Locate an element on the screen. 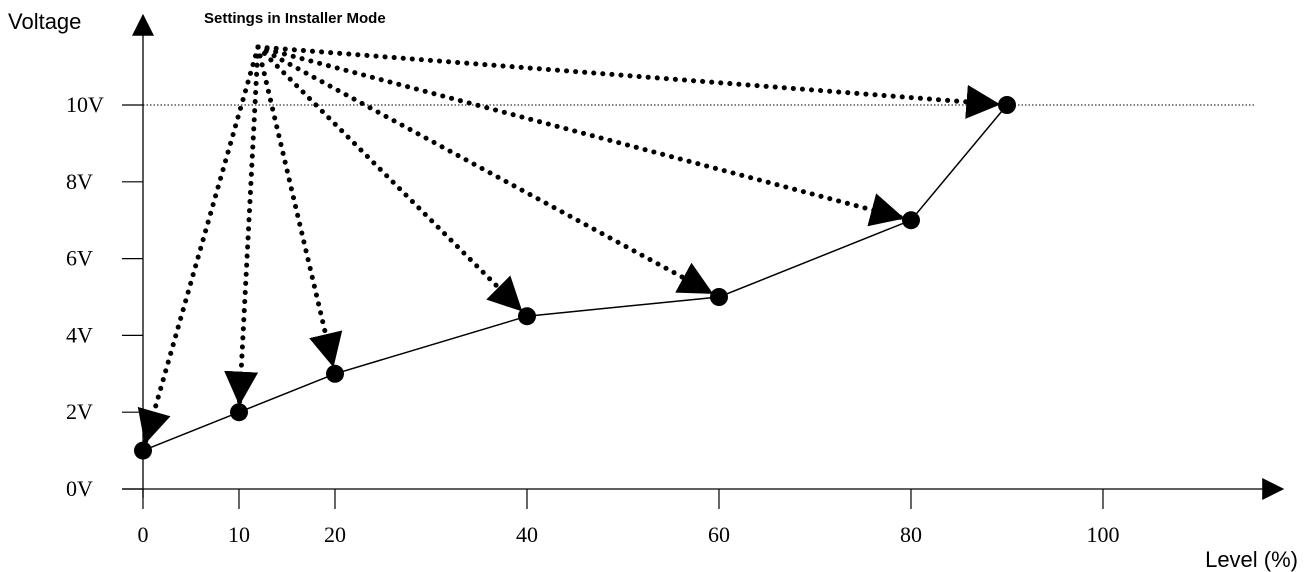 Image resolution: width=1304 pixels, height=572 pixels. y-tick-label: 8V is located at coordinates (79, 181).